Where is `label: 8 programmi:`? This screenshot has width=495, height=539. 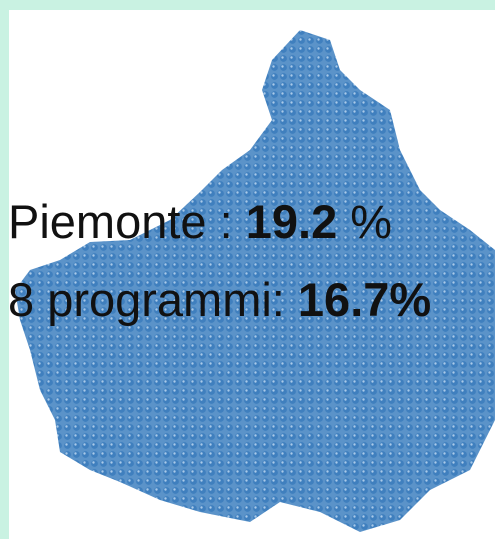 label: 8 programmi: is located at coordinates (153, 299).